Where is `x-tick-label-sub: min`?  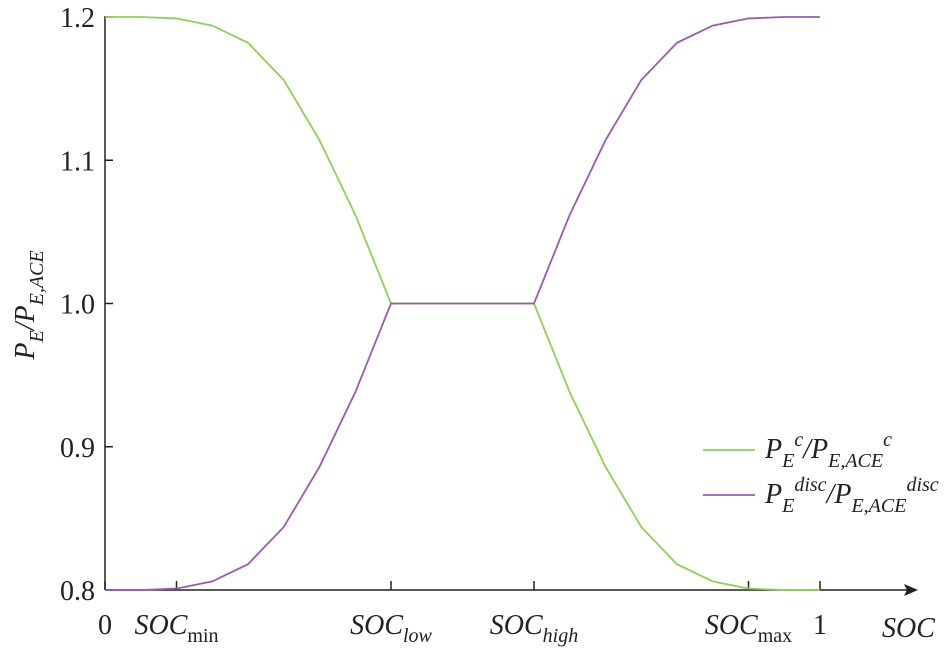
x-tick-label-sub: min is located at coordinates (202, 636).